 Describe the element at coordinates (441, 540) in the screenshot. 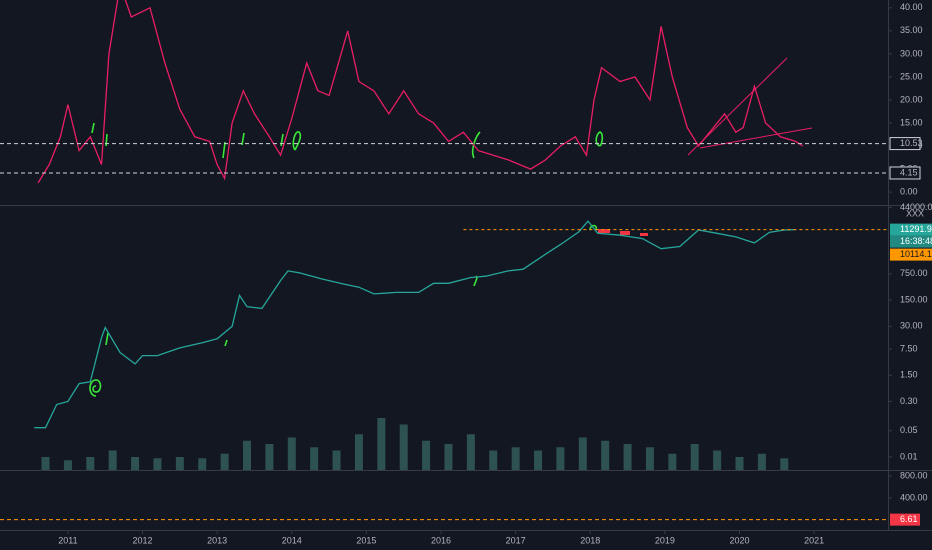

I see `x-tick-label: 2016` at that location.